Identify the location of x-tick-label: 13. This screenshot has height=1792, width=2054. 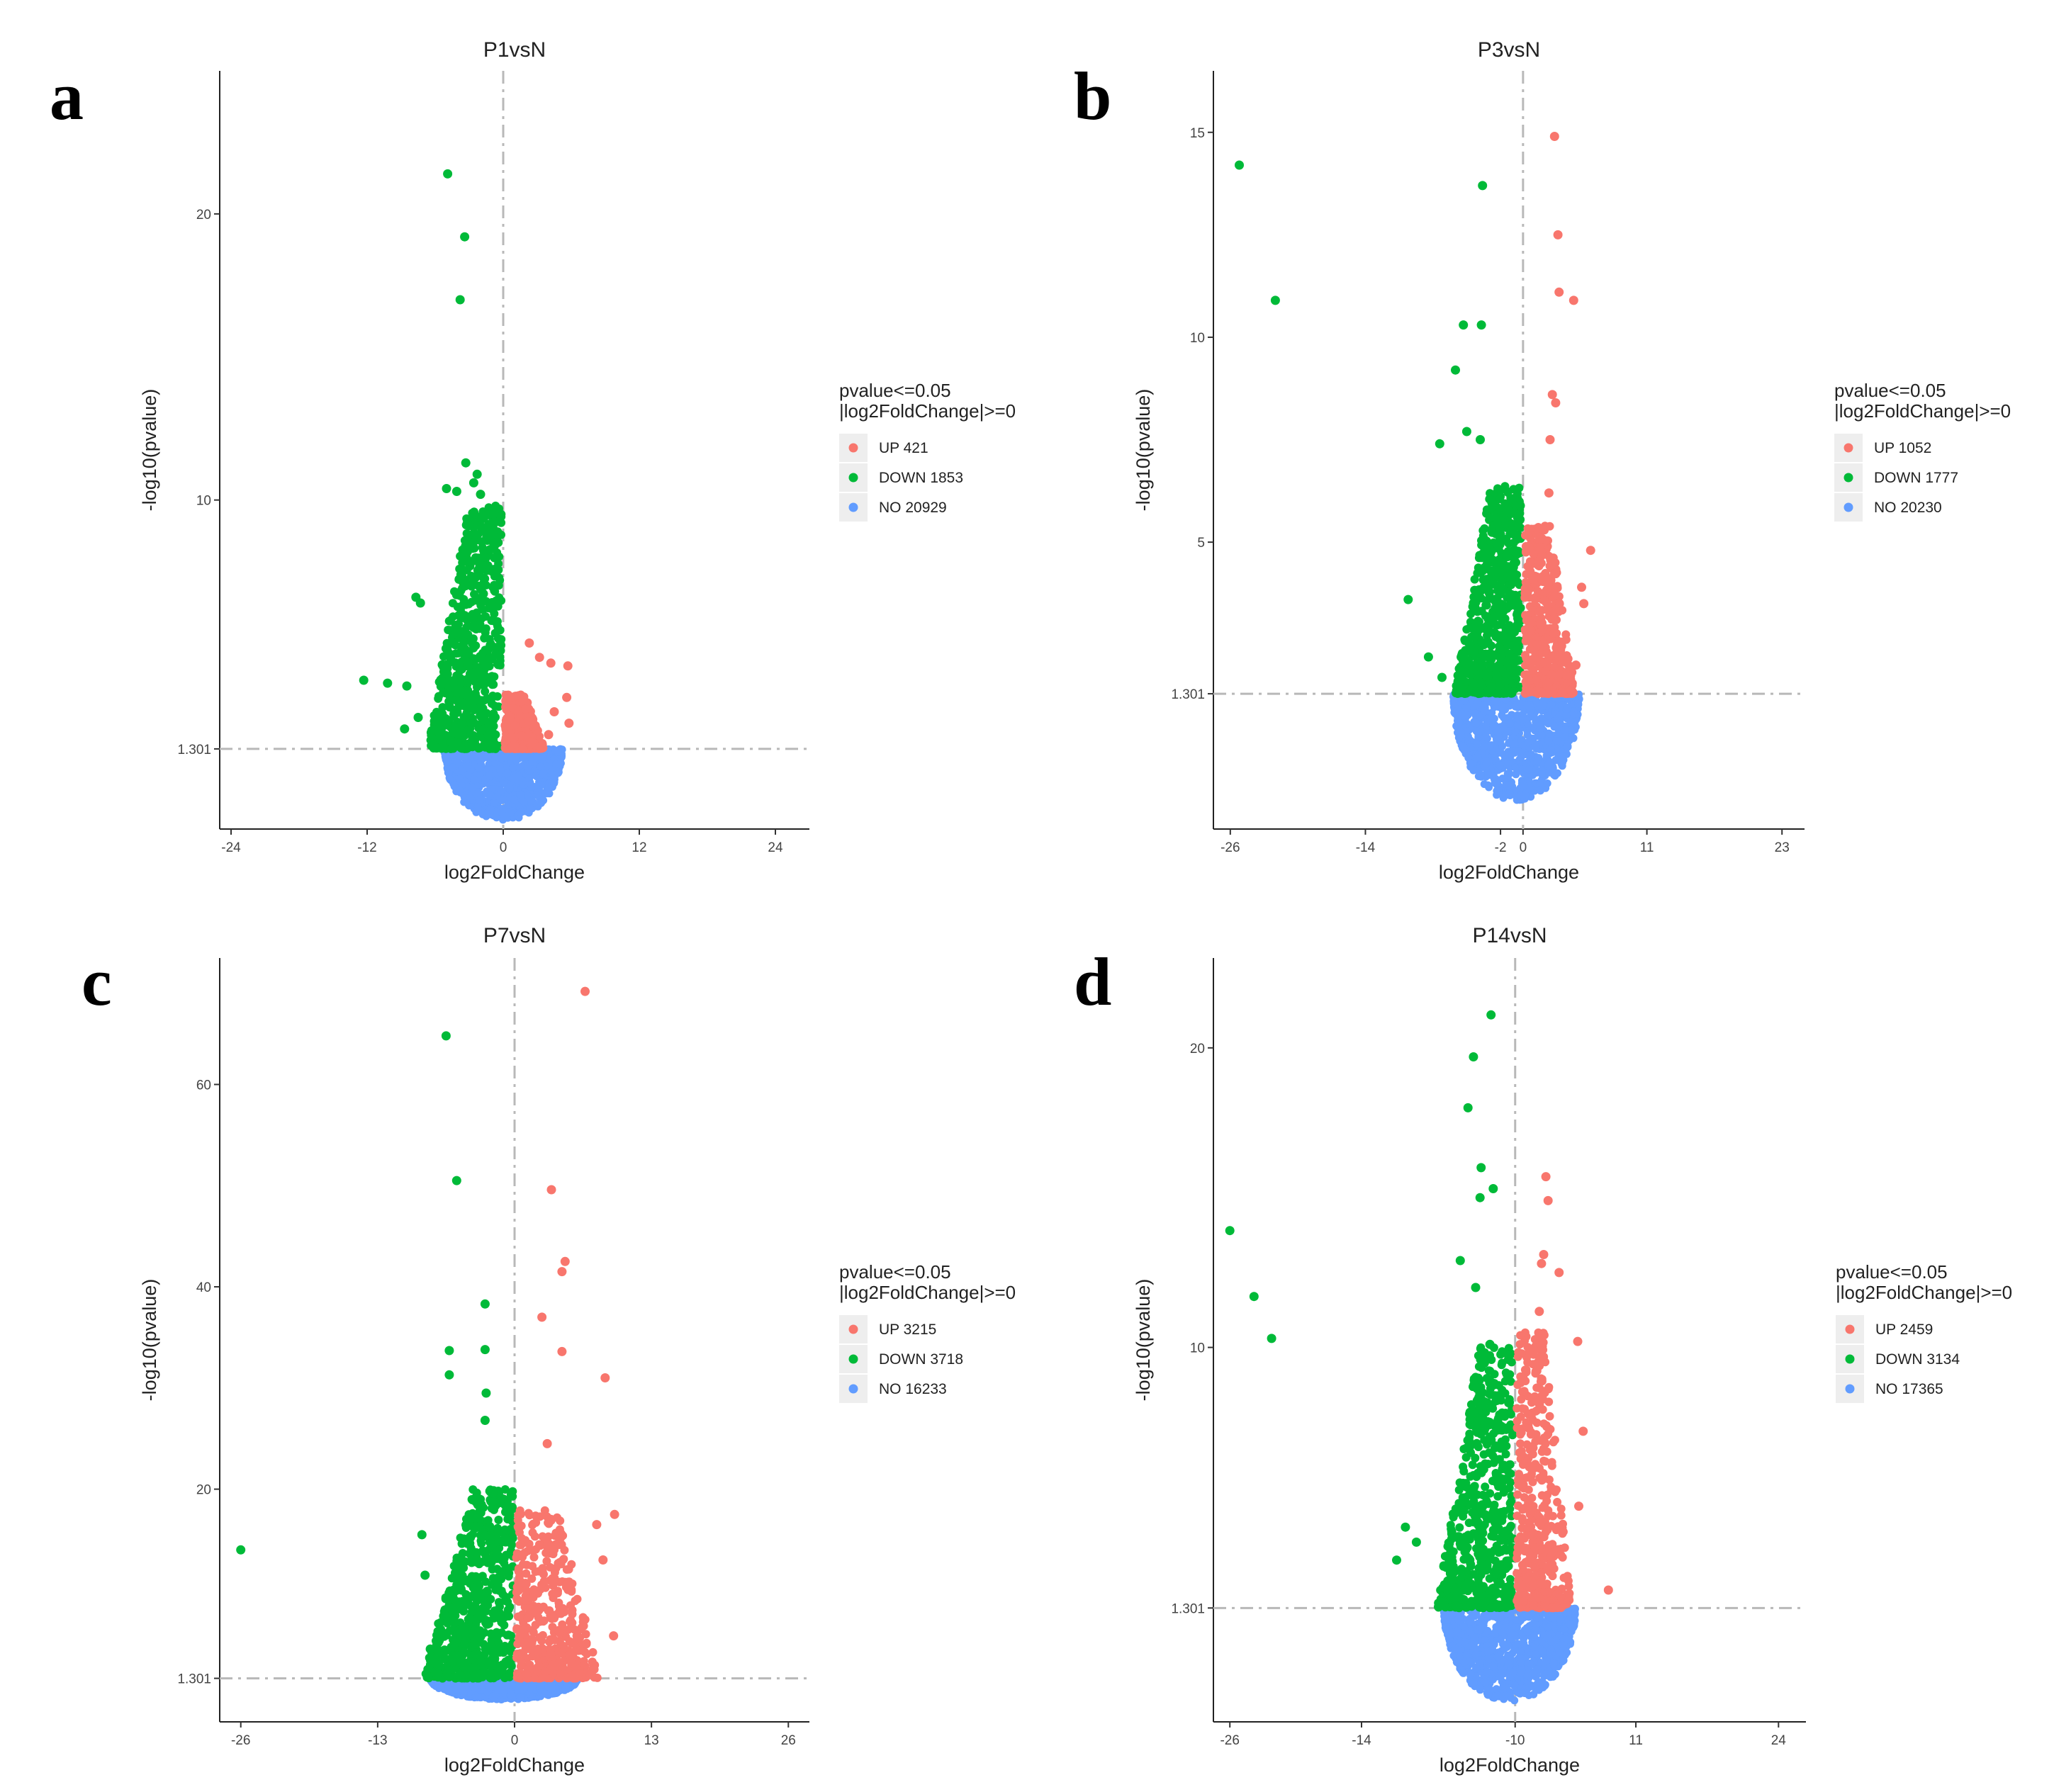
(652, 1740).